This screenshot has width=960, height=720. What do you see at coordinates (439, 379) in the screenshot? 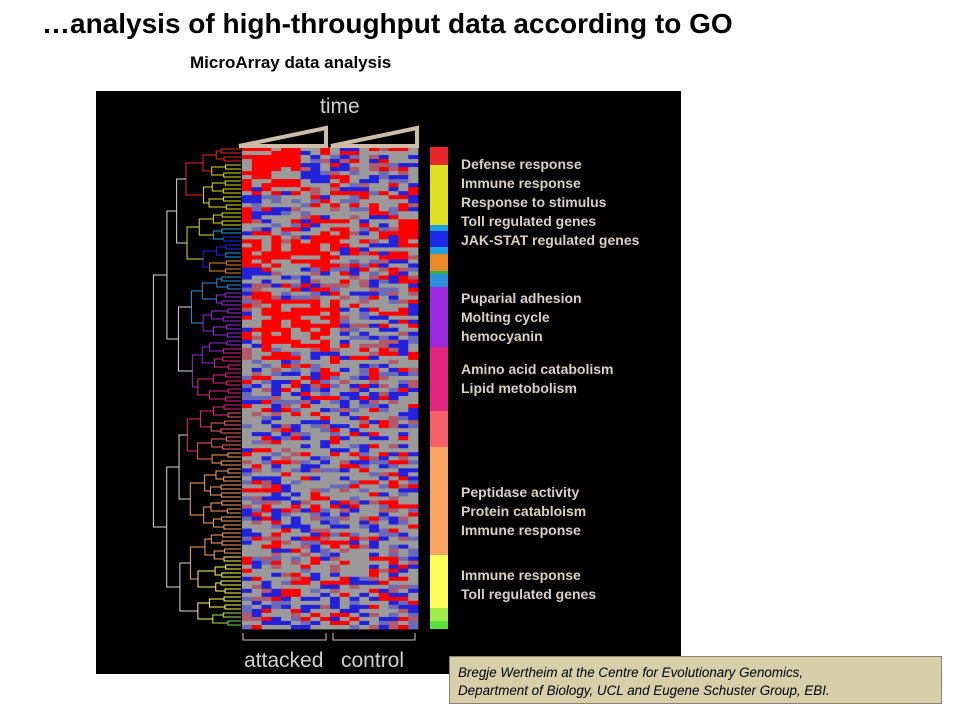
I see `cluster-band` at bounding box center [439, 379].